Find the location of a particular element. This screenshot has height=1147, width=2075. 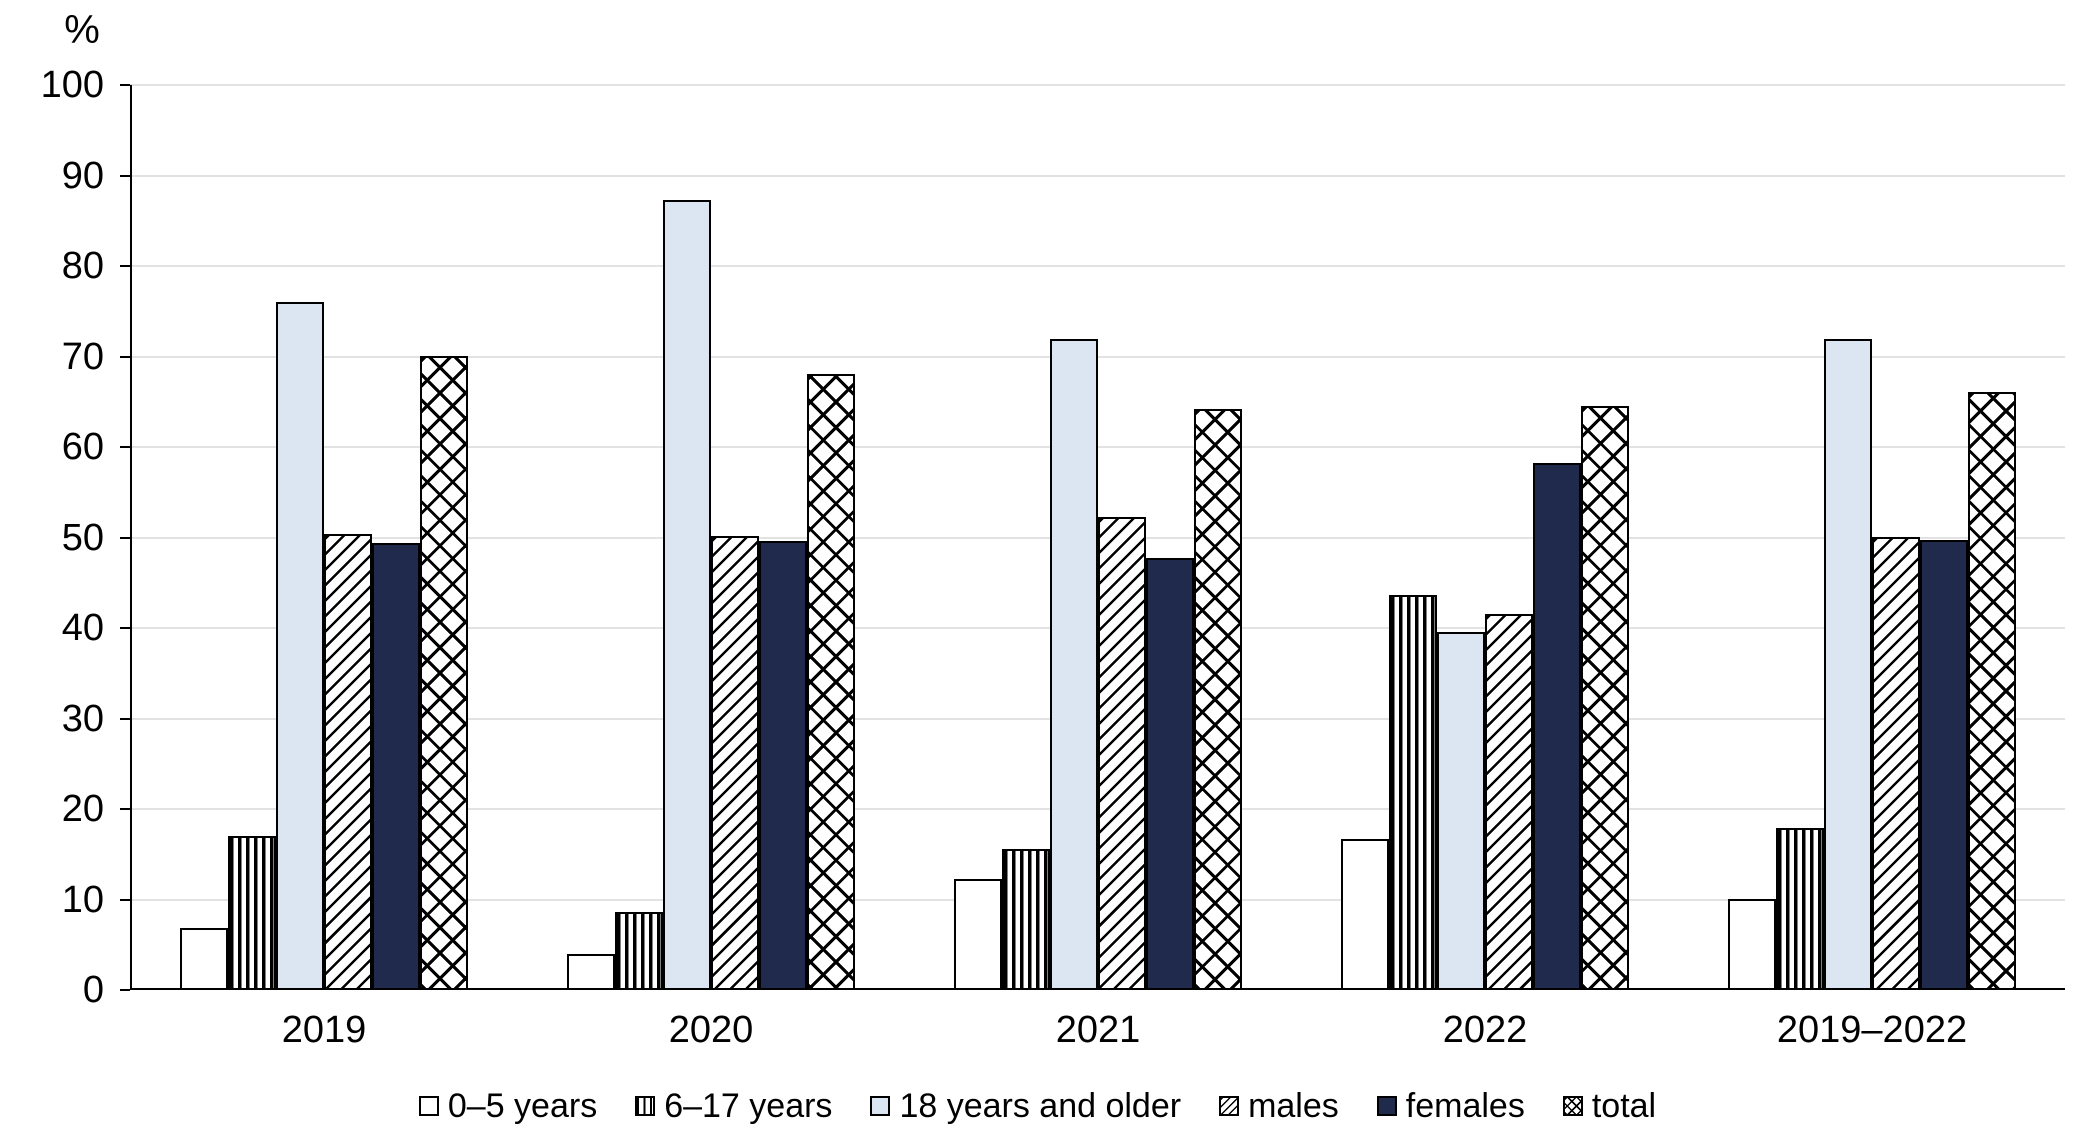

legend-item-solid-navy: females is located at coordinates (1450, 1106).